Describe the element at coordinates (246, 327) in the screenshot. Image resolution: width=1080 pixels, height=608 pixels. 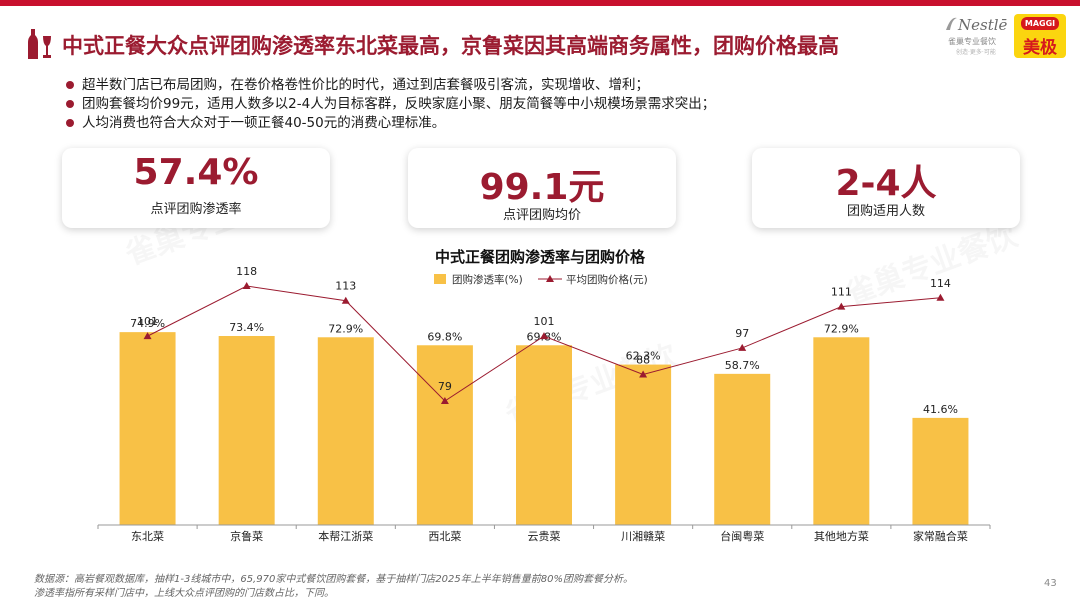
I see `bar-value-label: 73.4%` at that location.